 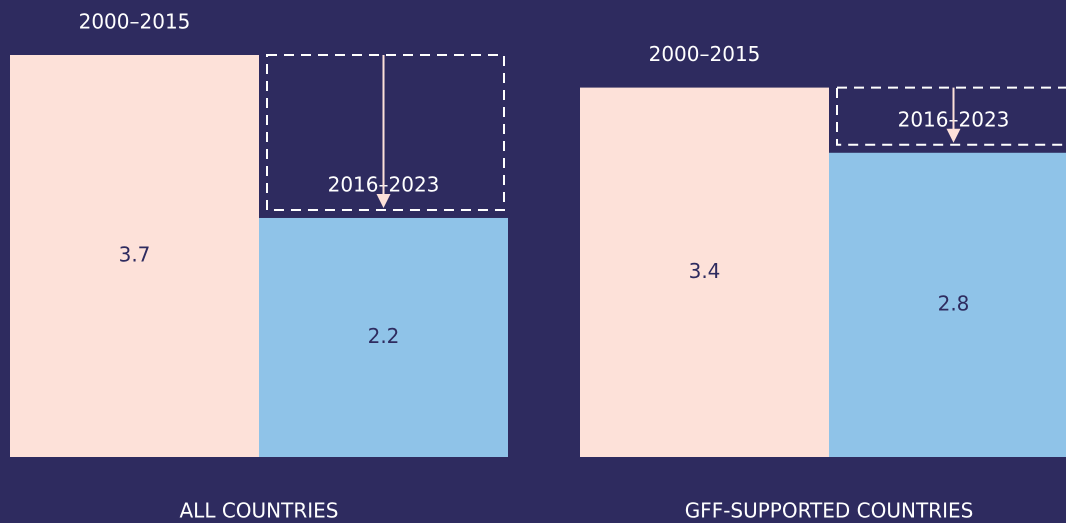 I want to click on value-label: 2.2, so click(x=384, y=336).